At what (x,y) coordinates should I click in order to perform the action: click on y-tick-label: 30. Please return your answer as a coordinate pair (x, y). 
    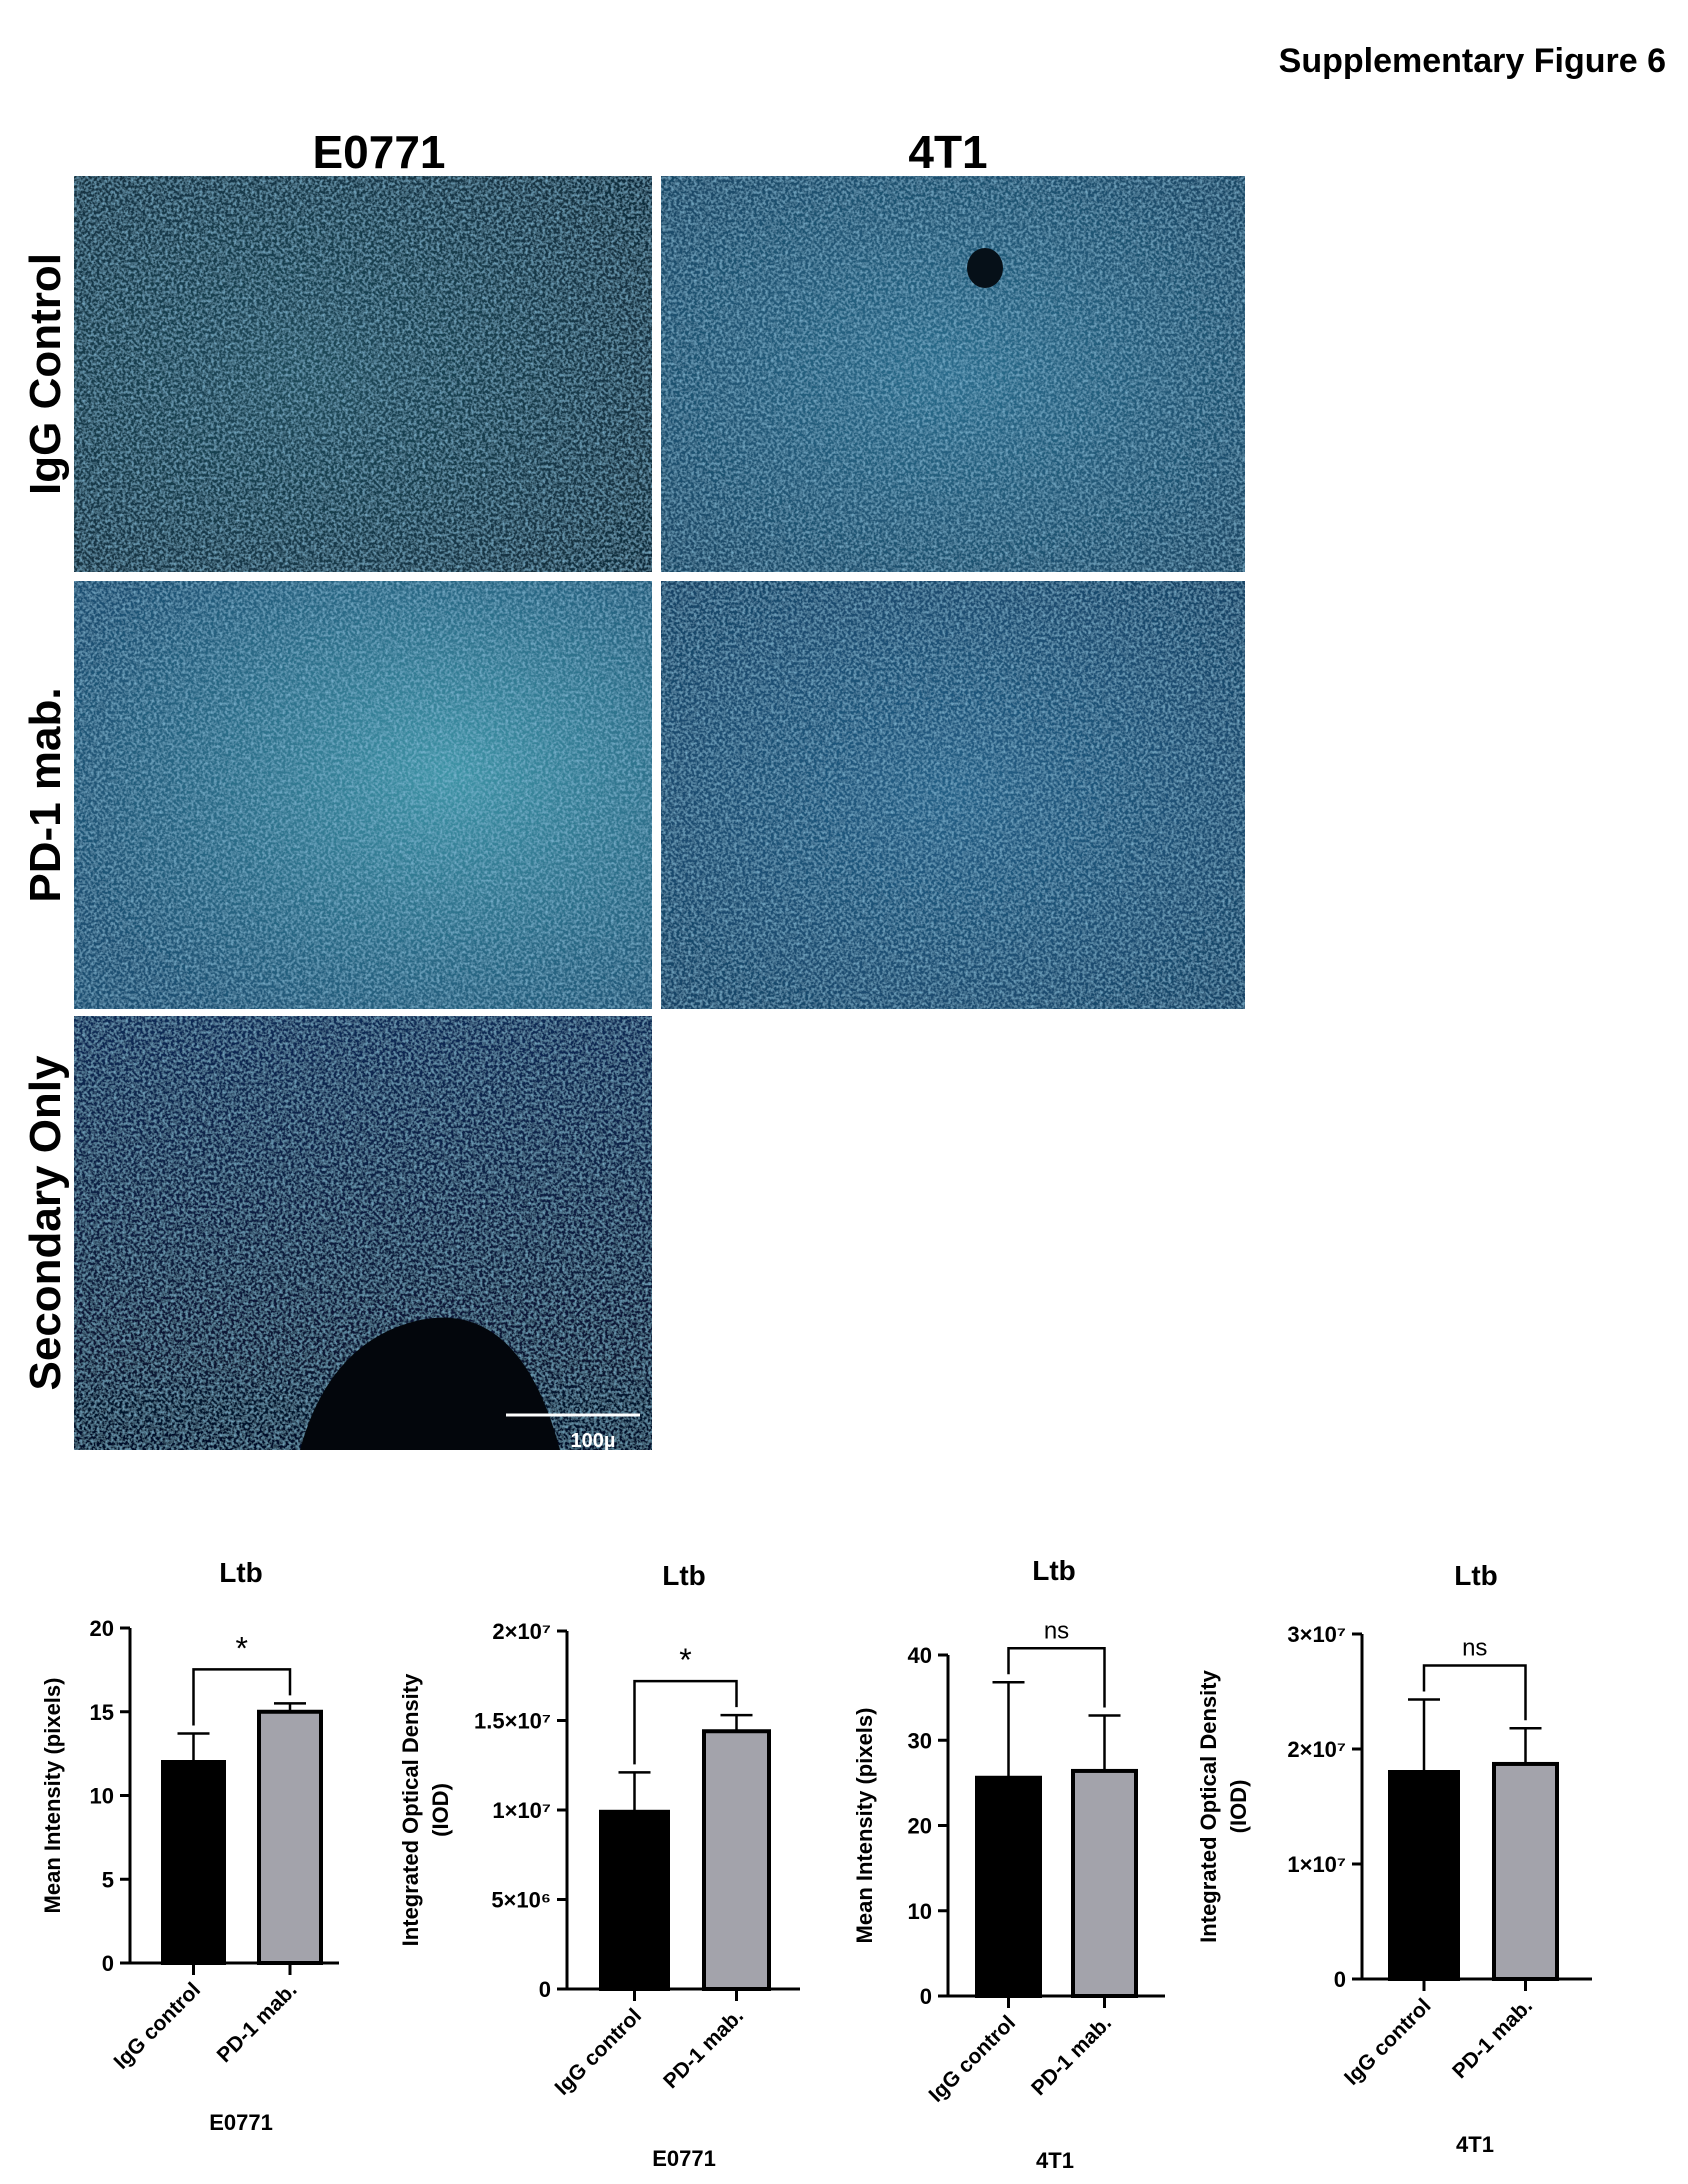
    Looking at the image, I should click on (920, 1740).